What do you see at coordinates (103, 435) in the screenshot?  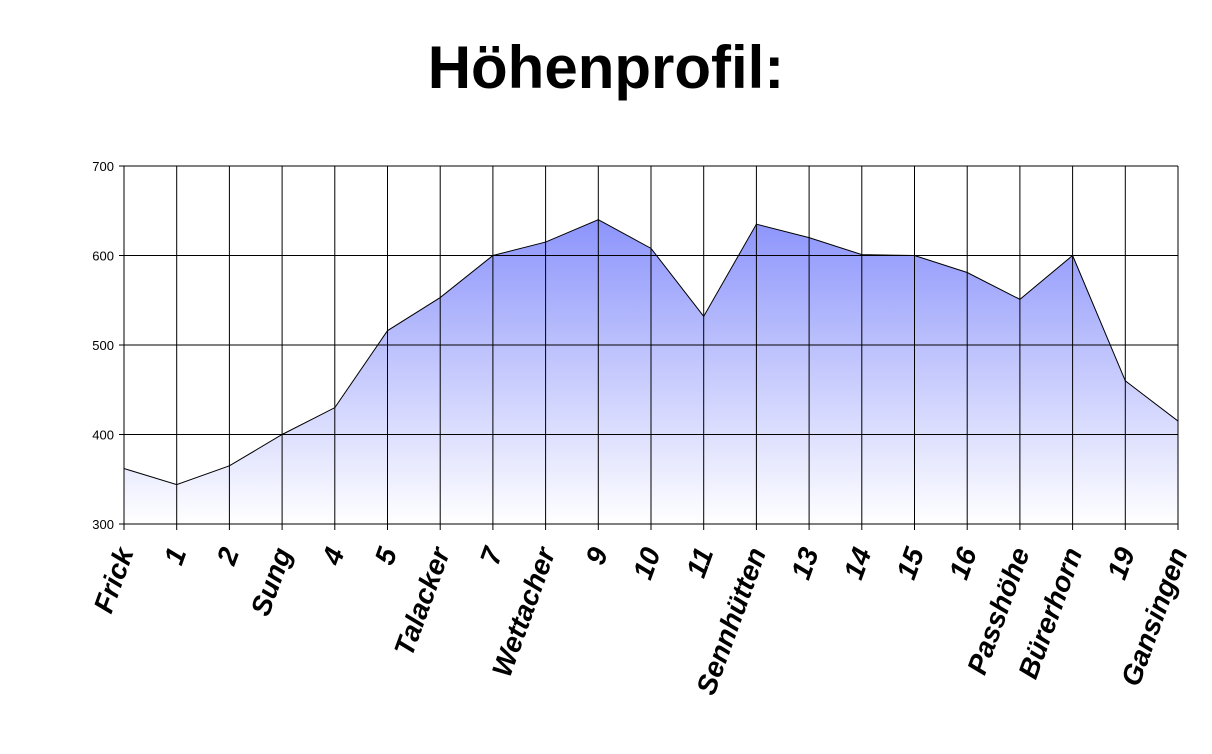 I see `y-tick-label: 400` at bounding box center [103, 435].